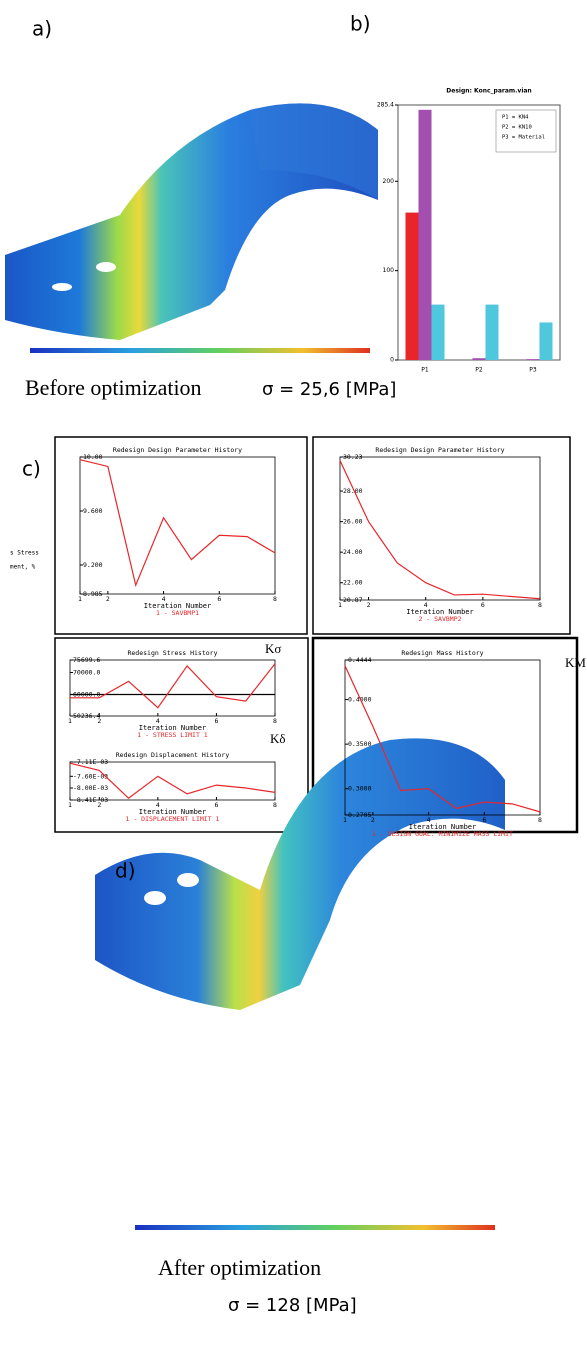 This screenshot has height=1348, width=587. What do you see at coordinates (389, 270) in the screenshot?
I see `y-tick-label: 100` at bounding box center [389, 270].